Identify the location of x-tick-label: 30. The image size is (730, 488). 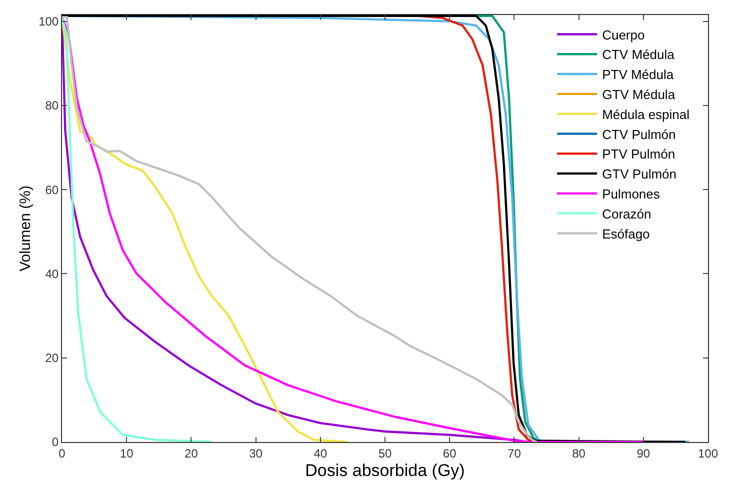
(256, 453).